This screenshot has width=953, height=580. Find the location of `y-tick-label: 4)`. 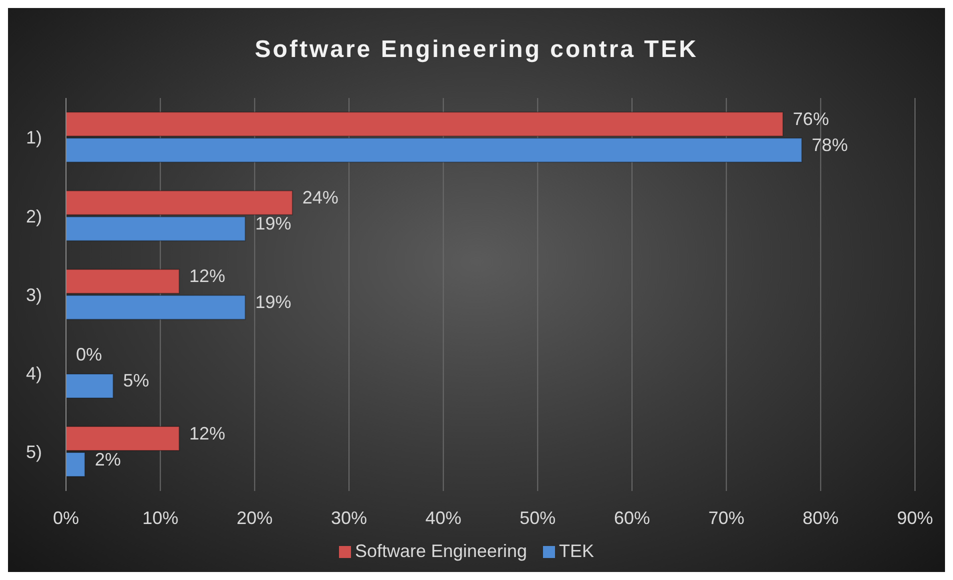

y-tick-label: 4) is located at coordinates (34, 373).